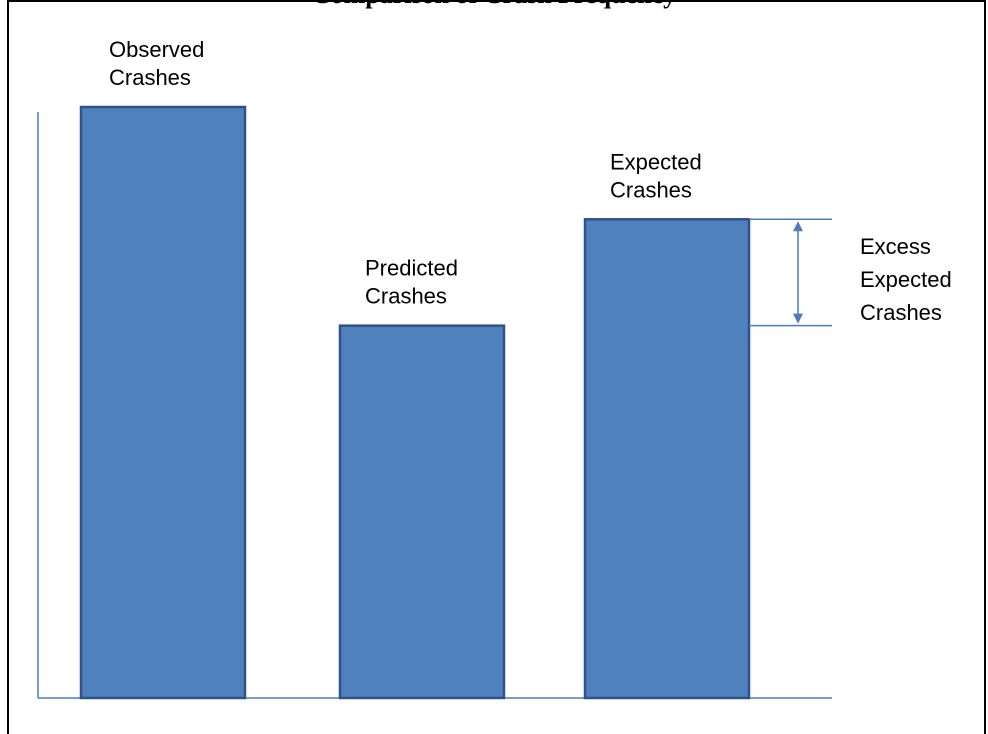  I want to click on bar-label-expected-crashes: Expected Crashes, so click(656, 175).